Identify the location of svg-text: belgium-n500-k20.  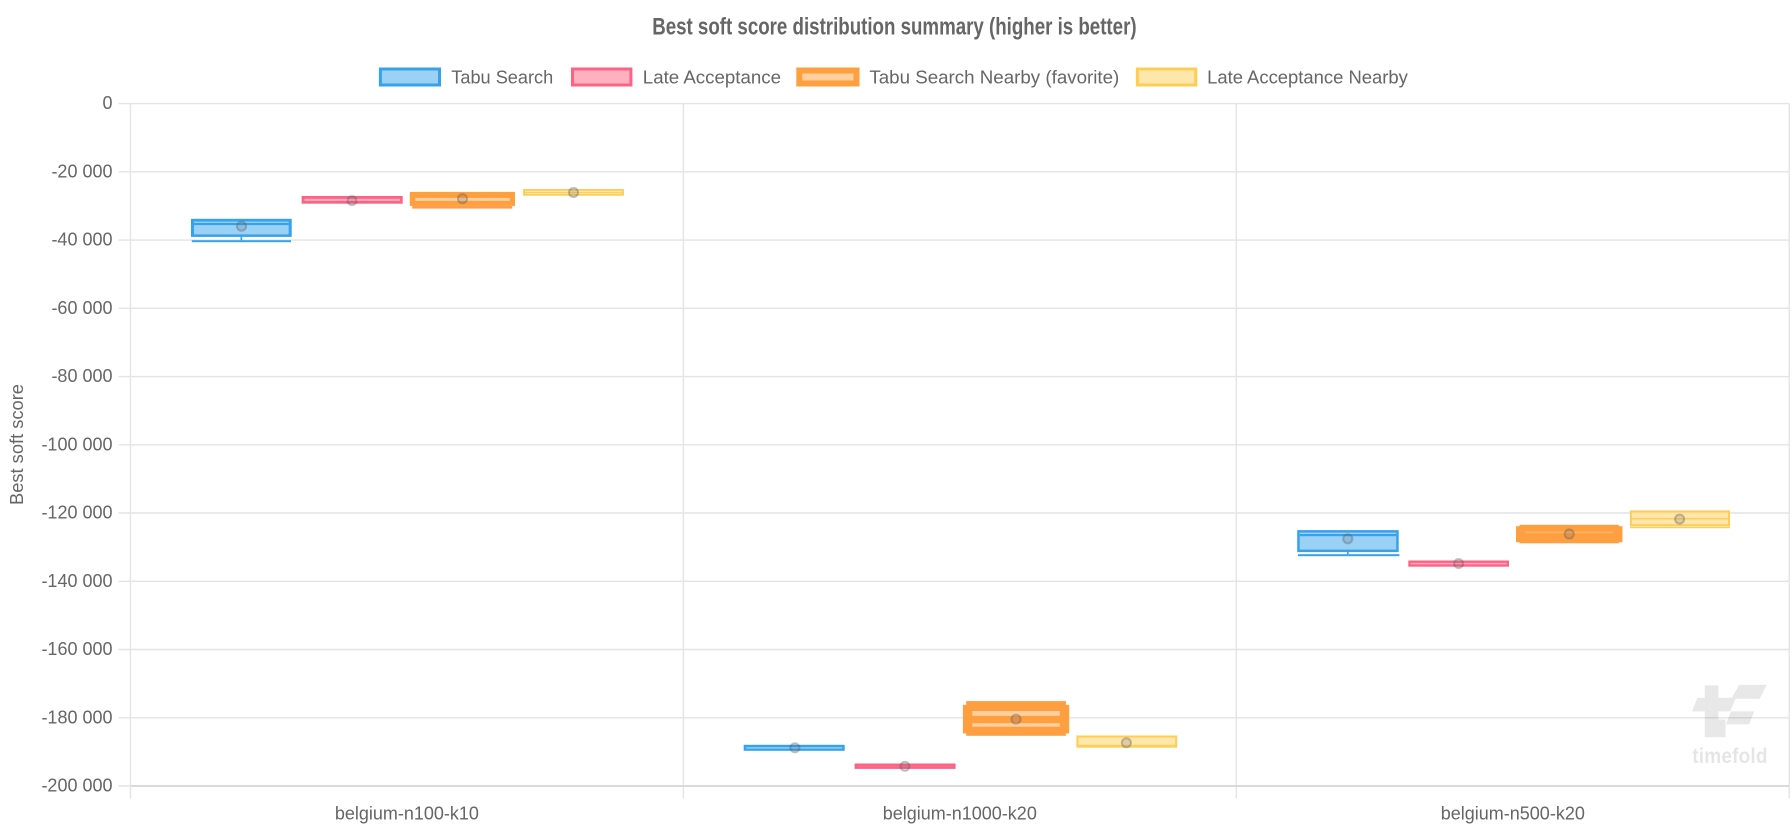
(1513, 814).